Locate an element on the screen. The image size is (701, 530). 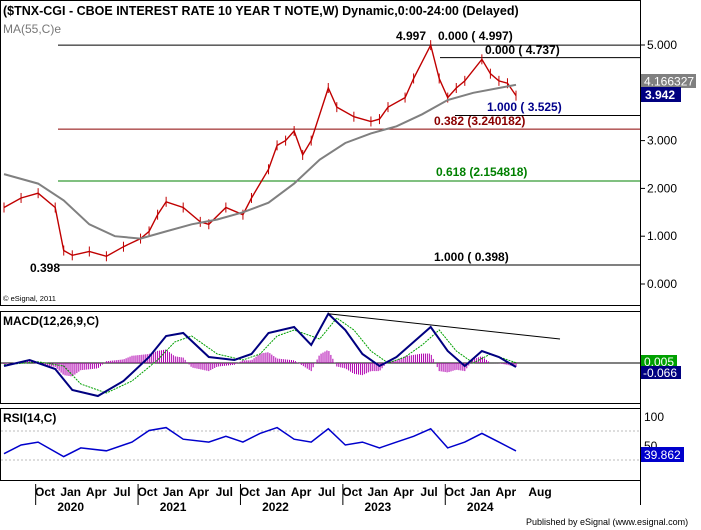
x-year-label: 2020 is located at coordinates (70, 507).